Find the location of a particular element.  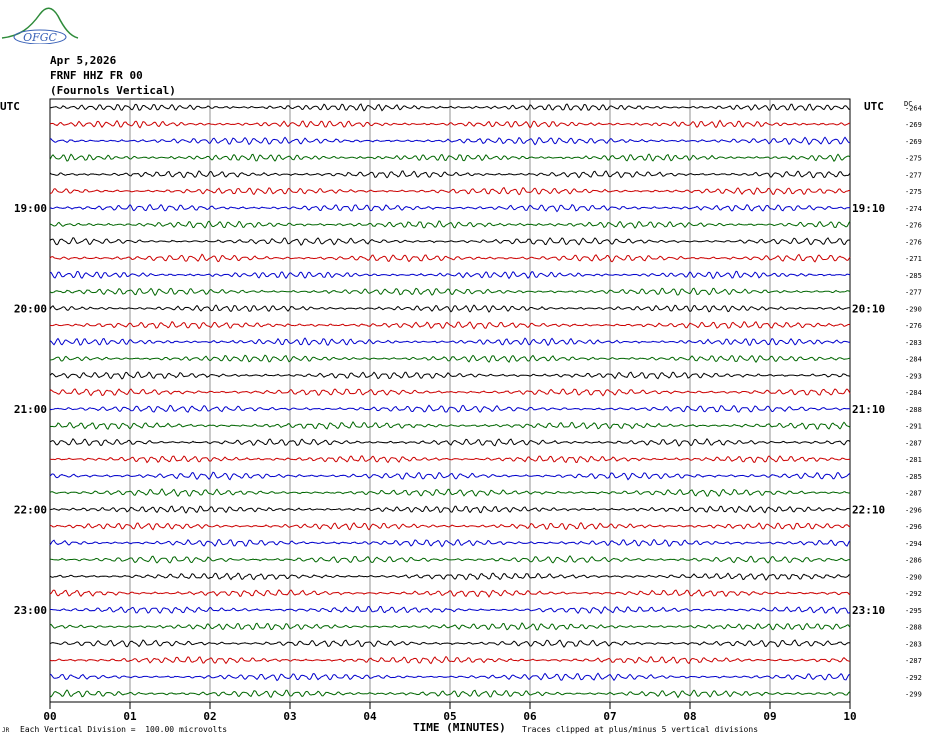

right-time-label: 20:10 is located at coordinates (868, 308).